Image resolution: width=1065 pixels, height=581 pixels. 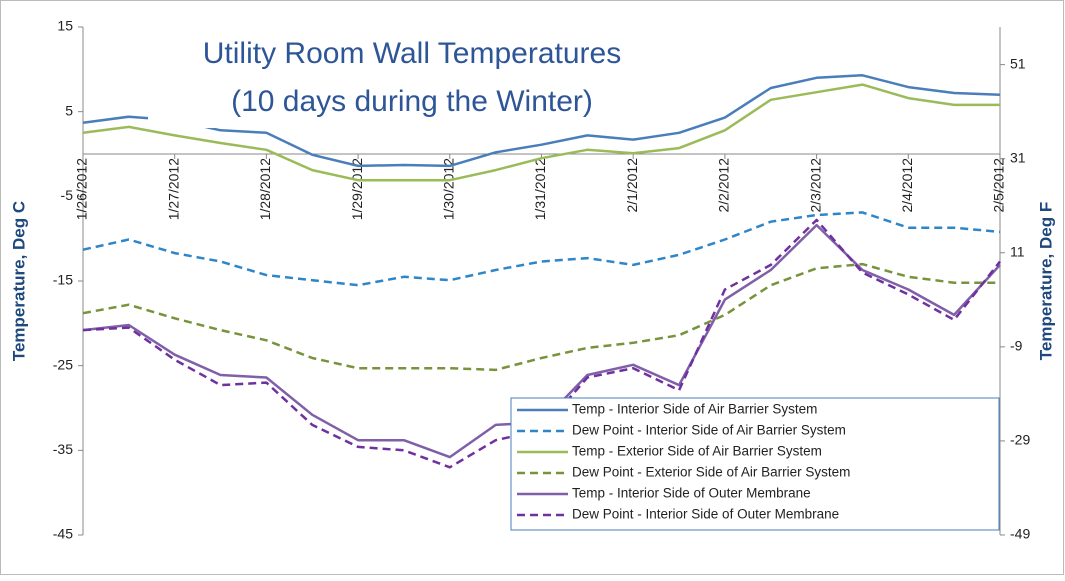 I want to click on y-tick-label: 15, so click(x=65, y=26).